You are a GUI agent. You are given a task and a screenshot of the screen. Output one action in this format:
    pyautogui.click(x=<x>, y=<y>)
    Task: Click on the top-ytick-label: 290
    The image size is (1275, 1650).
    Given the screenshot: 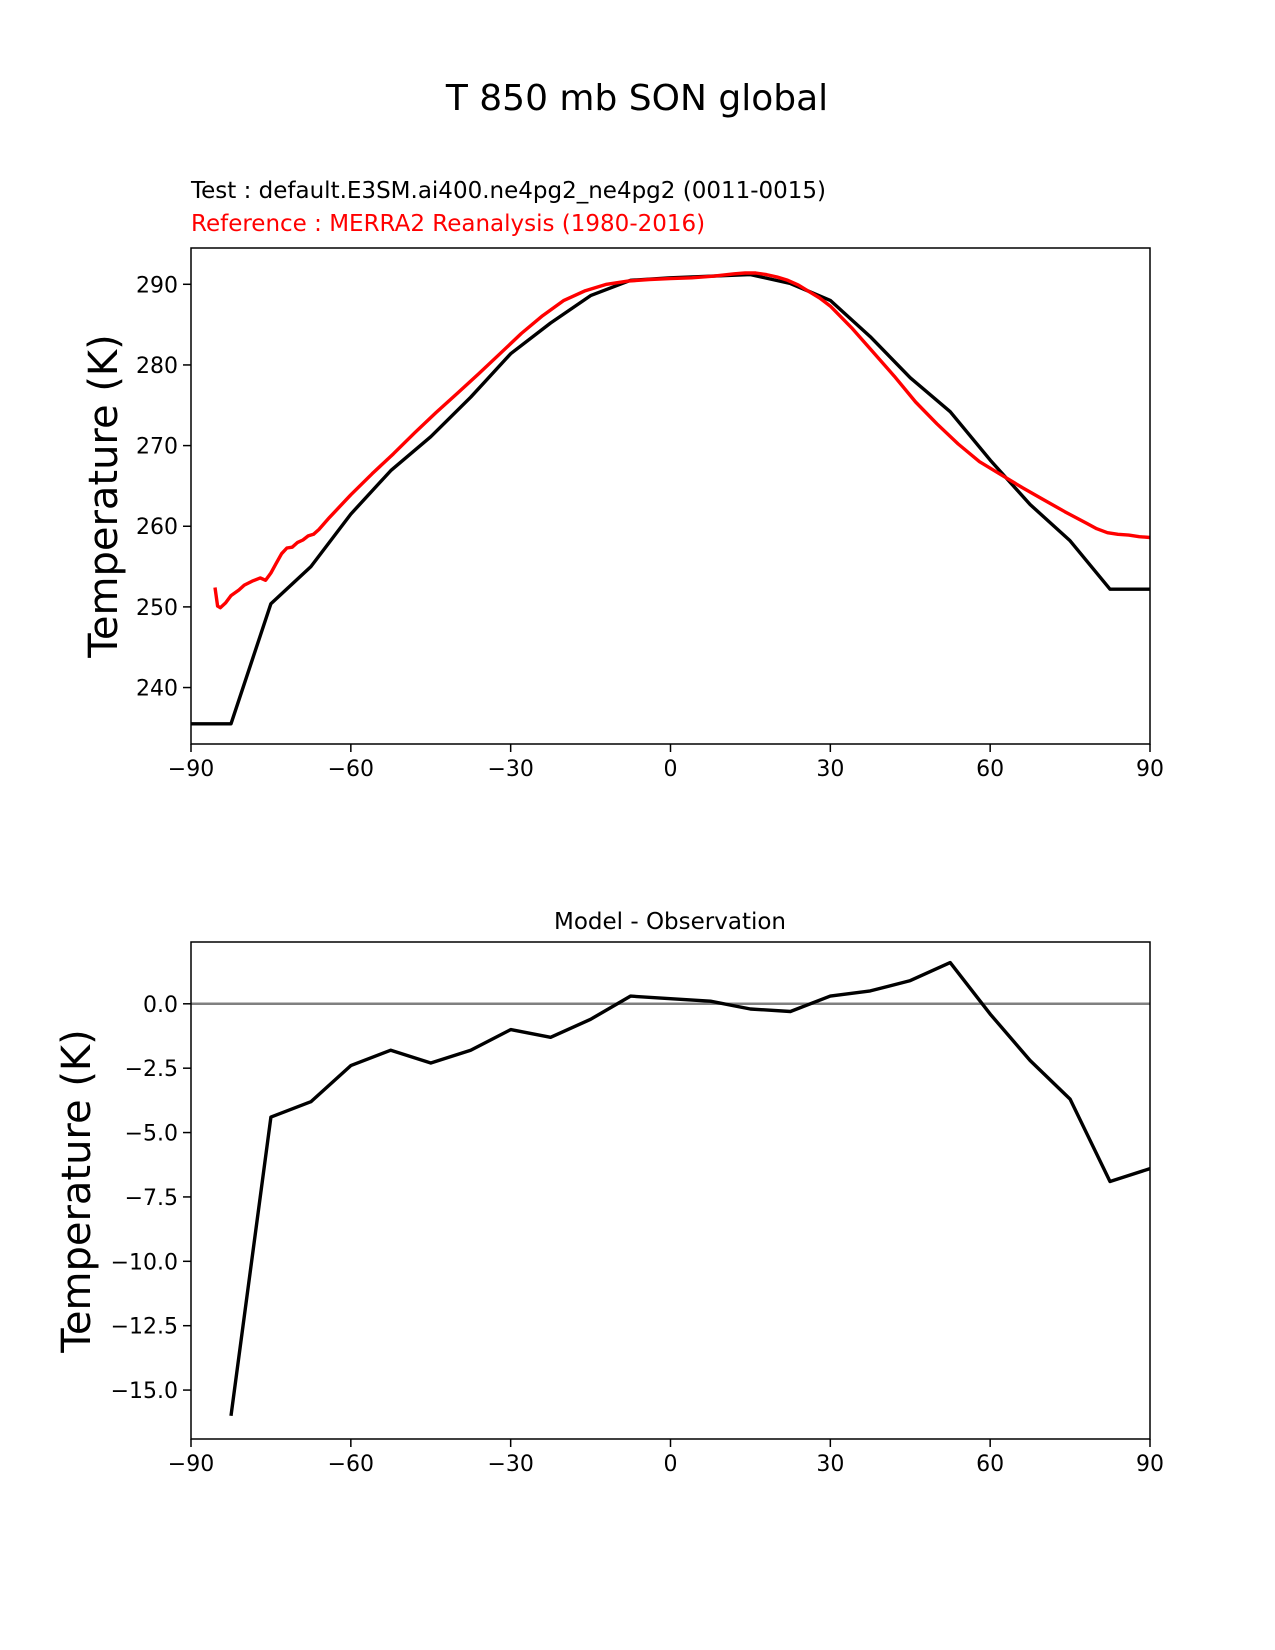 What is the action you would take?
    pyautogui.click(x=157, y=285)
    